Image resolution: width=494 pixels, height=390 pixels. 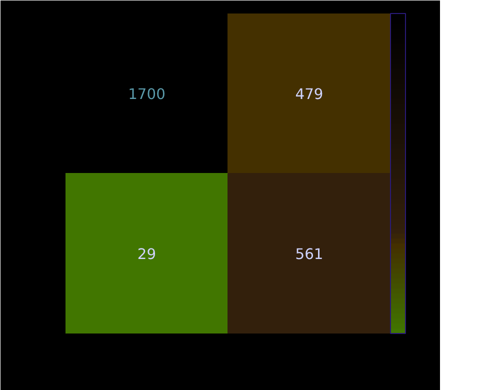 I want to click on data-label: 561, so click(x=309, y=254).